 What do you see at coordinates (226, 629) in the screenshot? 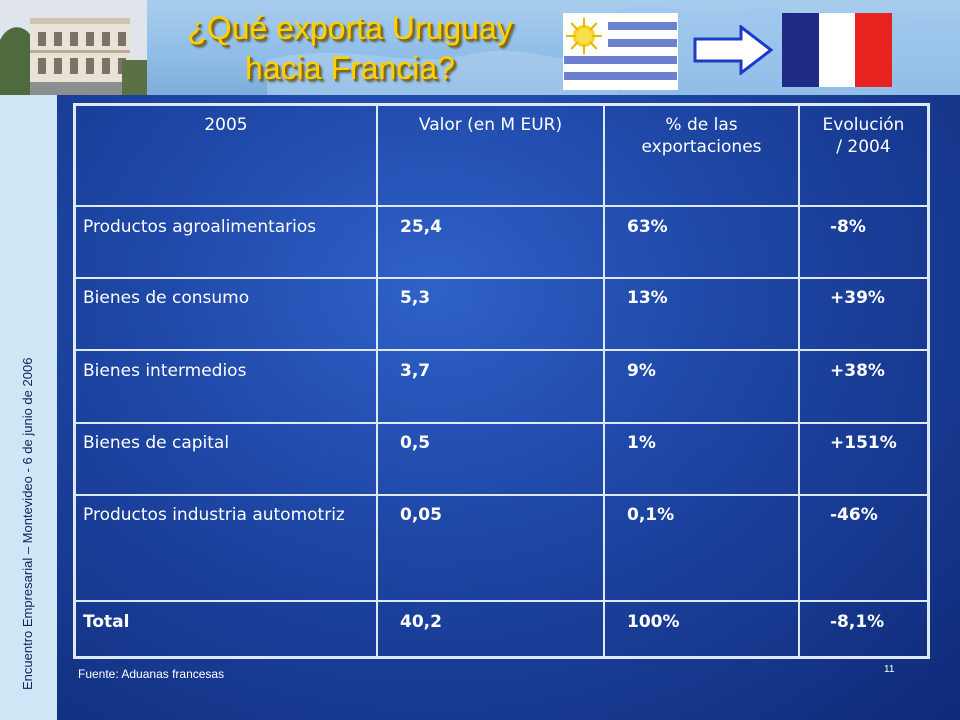
I see `total-label: Total` at bounding box center [226, 629].